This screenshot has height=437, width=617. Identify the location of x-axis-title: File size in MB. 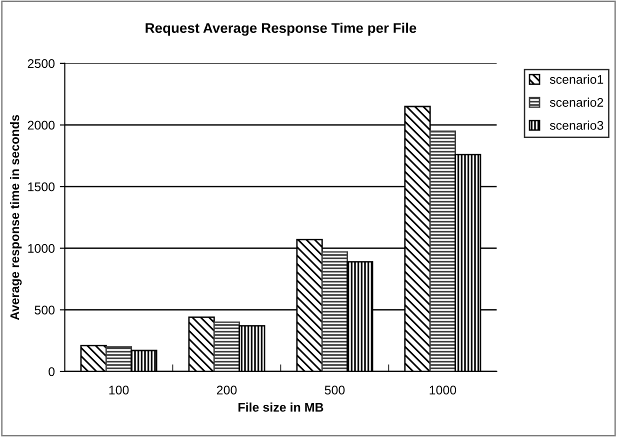
(281, 407).